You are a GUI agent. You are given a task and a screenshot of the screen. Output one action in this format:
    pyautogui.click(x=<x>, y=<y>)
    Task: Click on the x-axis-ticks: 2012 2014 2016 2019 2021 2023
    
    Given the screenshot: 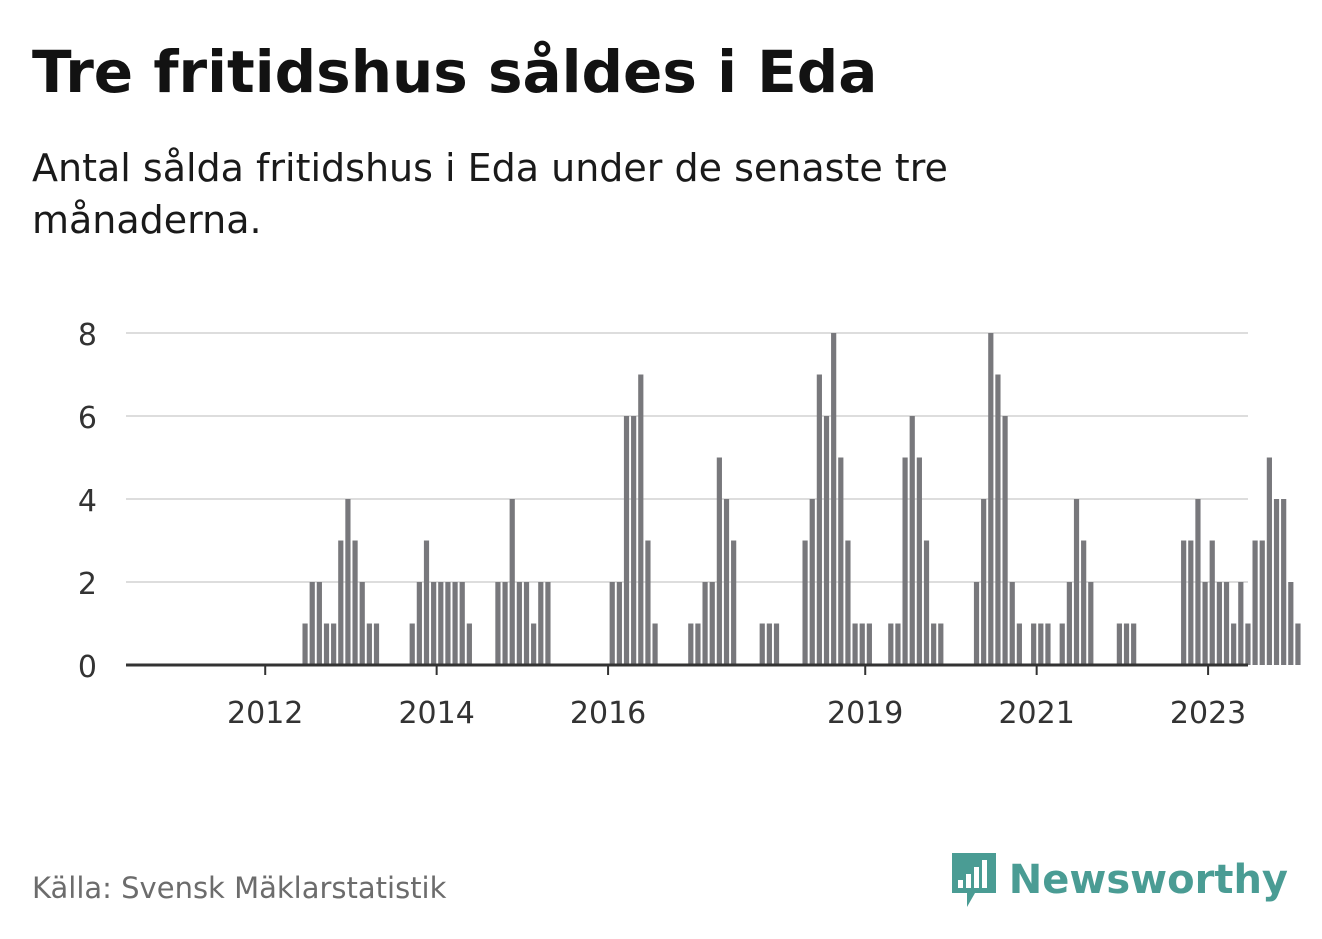 What is the action you would take?
    pyautogui.click(x=736, y=698)
    